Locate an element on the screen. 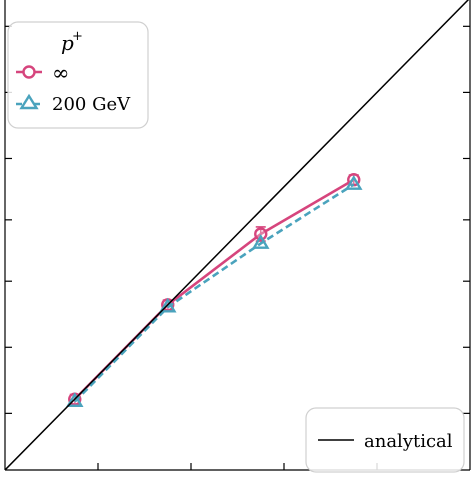 This screenshot has height=479, width=474. legend-bottom-right: analytical is located at coordinates (385, 440).